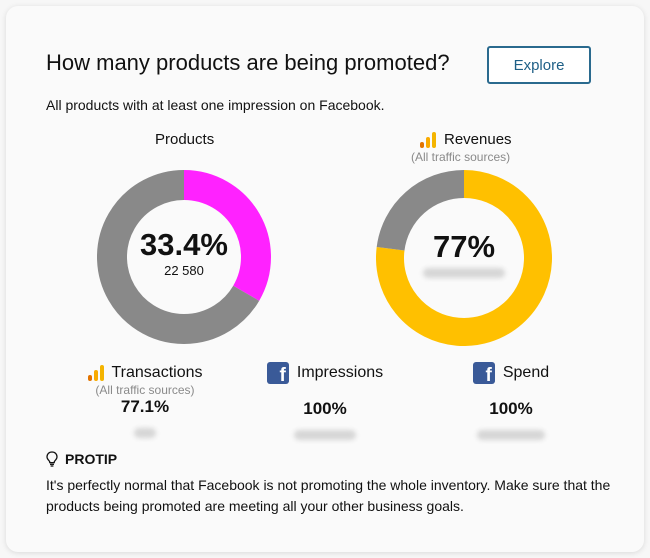 This screenshot has width=650, height=558. I want to click on products-chart-title: Products, so click(184, 139).